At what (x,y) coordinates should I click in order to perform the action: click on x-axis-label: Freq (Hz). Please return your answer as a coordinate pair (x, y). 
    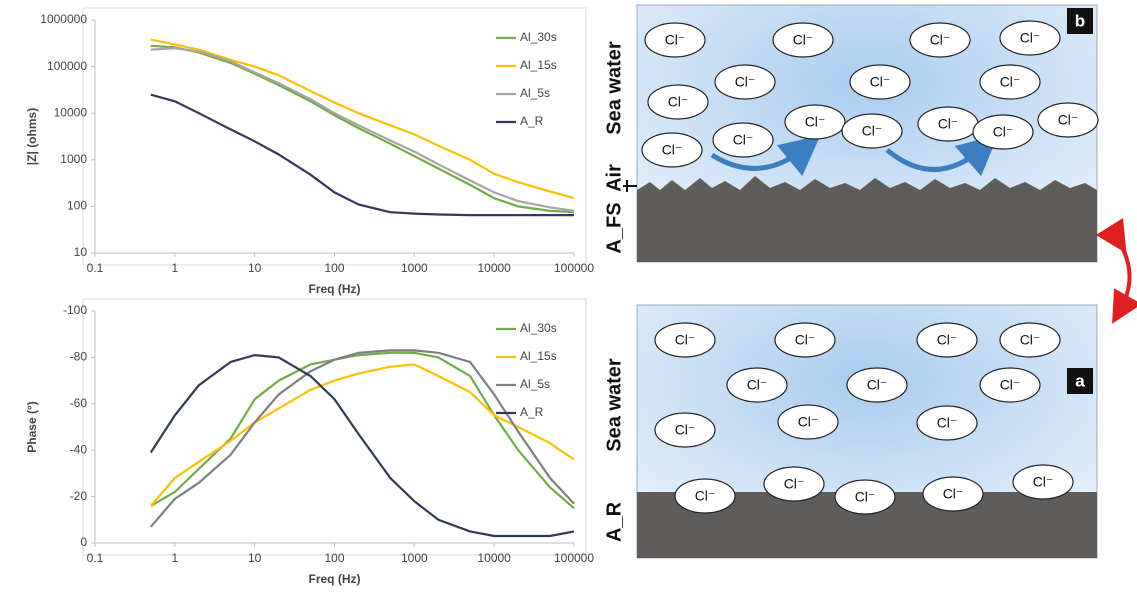
    Looking at the image, I should click on (335, 289).